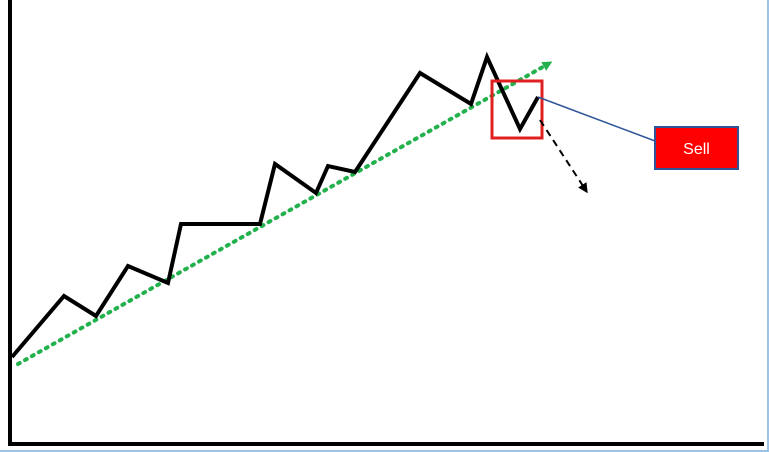 The height and width of the screenshot is (452, 769). I want to click on sell-label: Sell, so click(696, 149).